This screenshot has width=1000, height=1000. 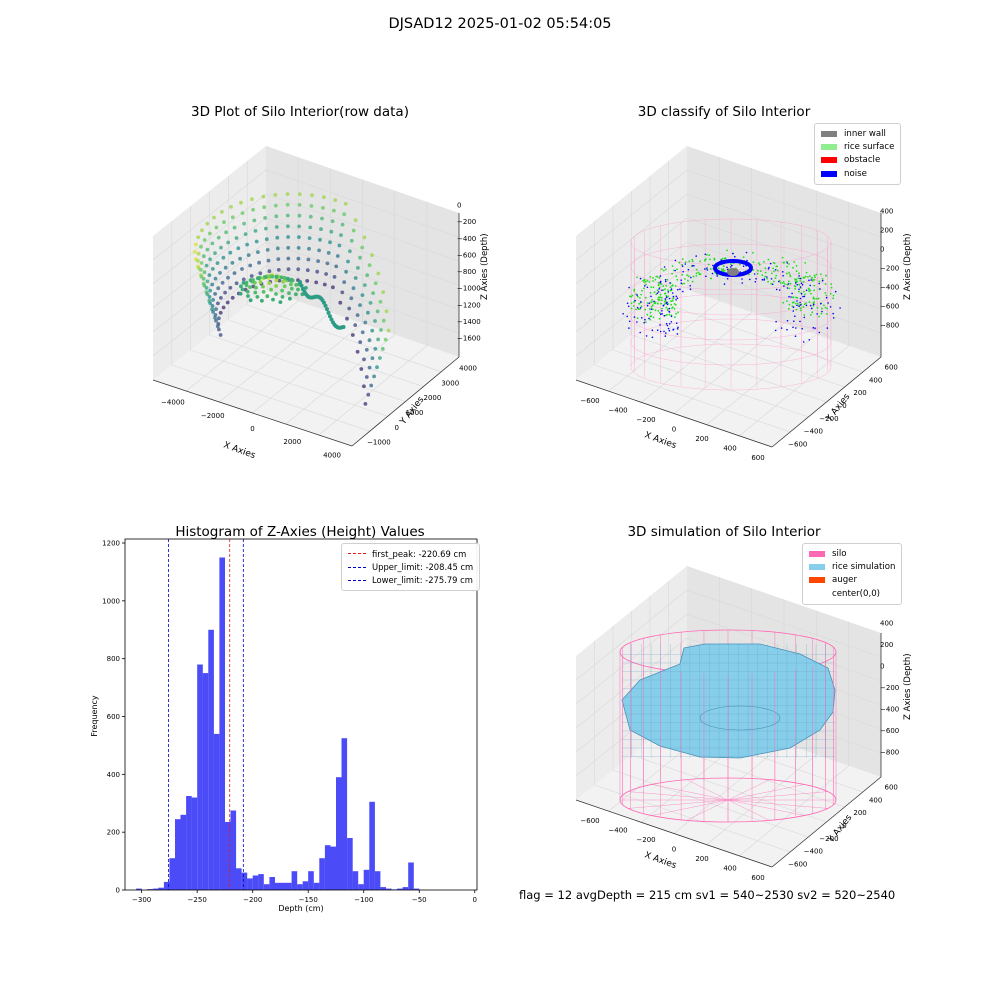 I want to click on tick-label: −300, so click(x=141, y=900).